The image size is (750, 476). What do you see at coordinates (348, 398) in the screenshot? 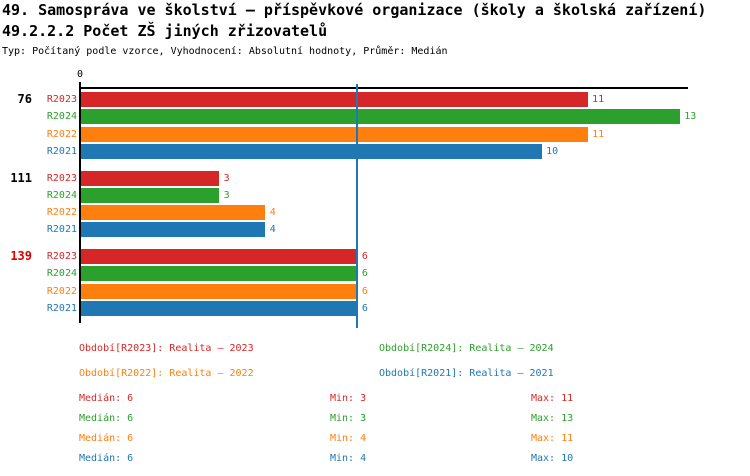
I see `stat-min-r2023: Min: 3` at bounding box center [348, 398].